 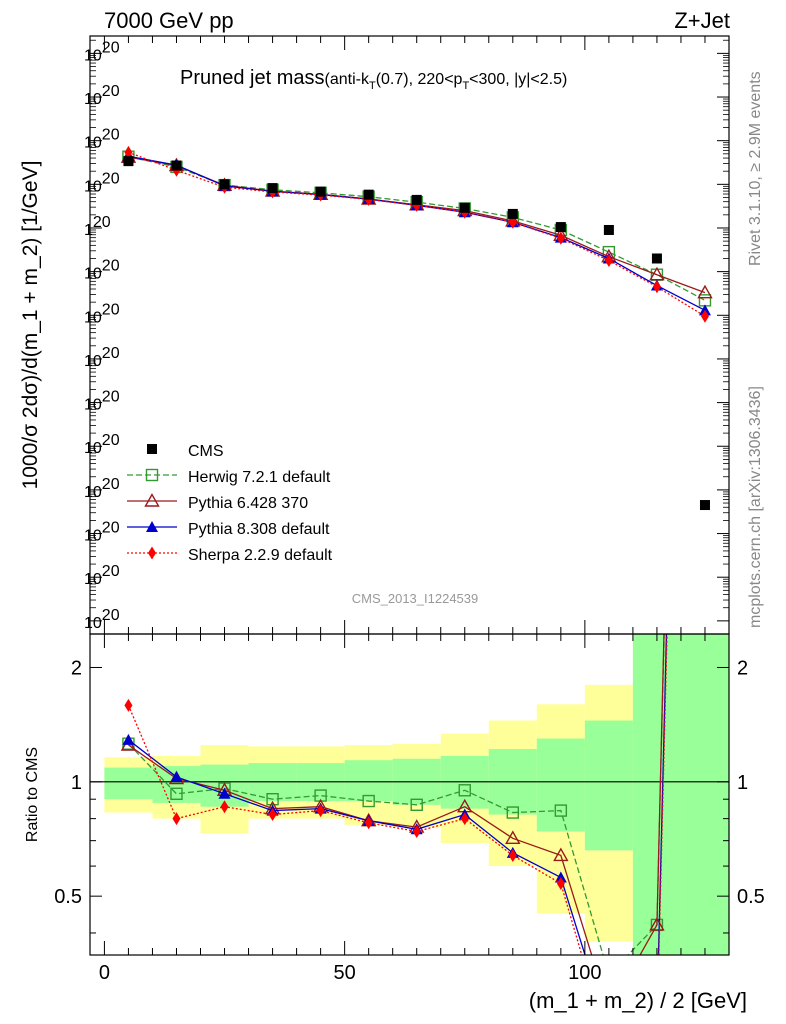 What do you see at coordinates (259, 529) in the screenshot?
I see `legend-label-pythia-8-308-default: Pythia 8.308 default` at bounding box center [259, 529].